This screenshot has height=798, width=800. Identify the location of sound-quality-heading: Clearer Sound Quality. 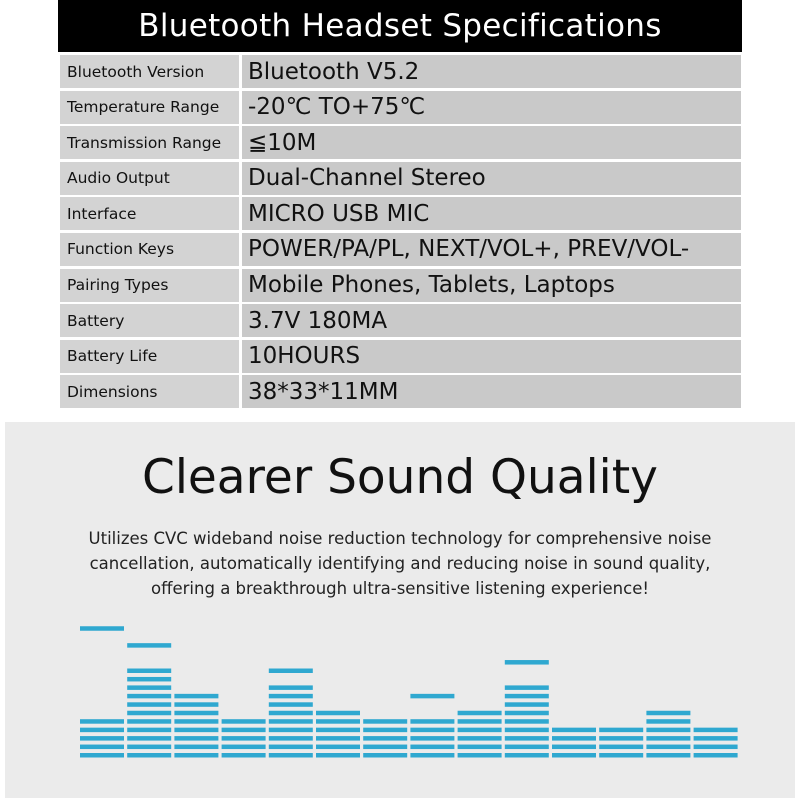
(400, 477).